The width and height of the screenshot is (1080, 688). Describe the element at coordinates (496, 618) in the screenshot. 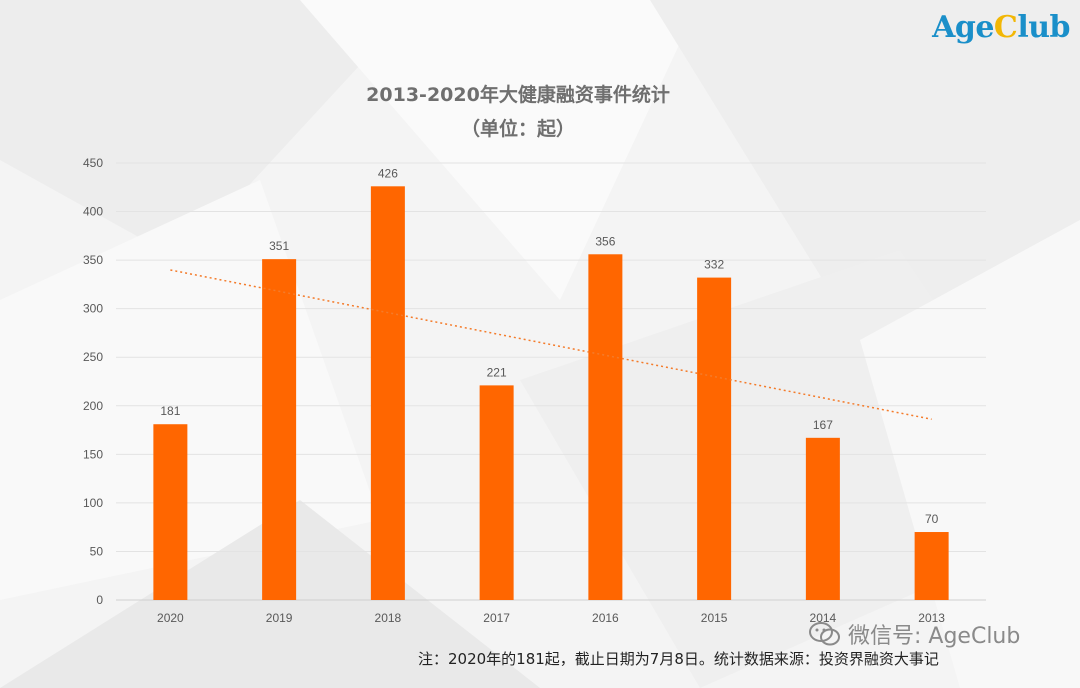

I see `x-tick-label: 2017` at that location.